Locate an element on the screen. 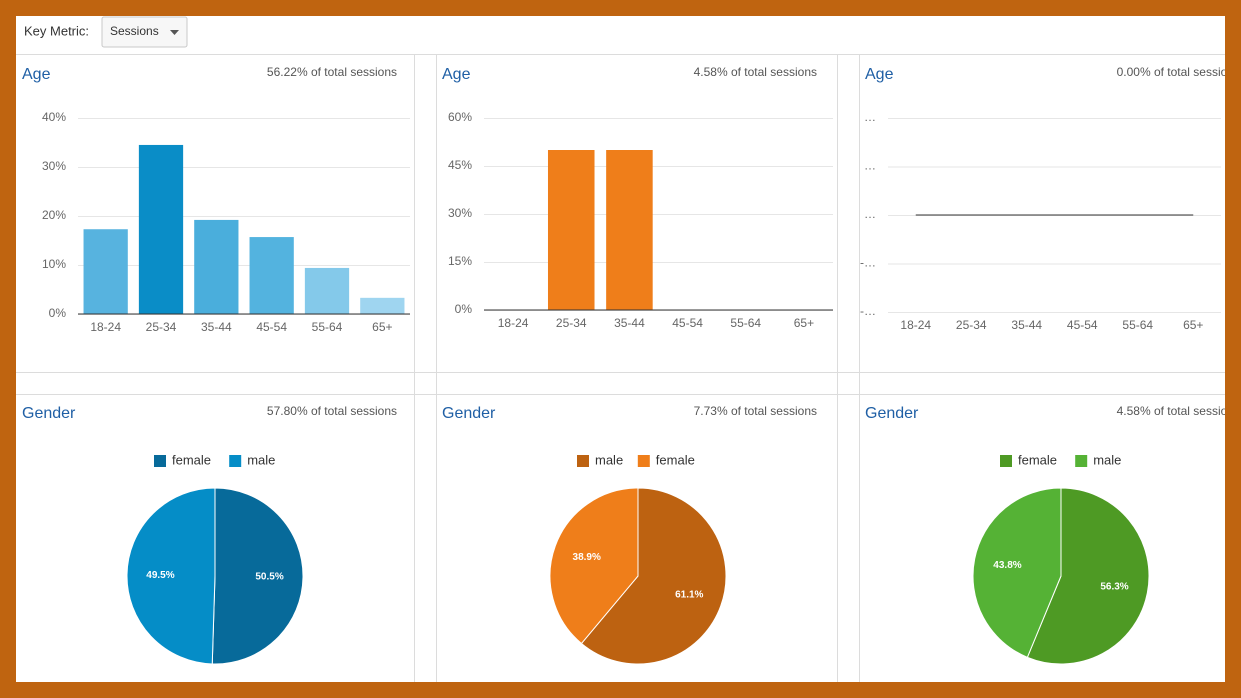  y-tick-label: 15% is located at coordinates (460, 261).